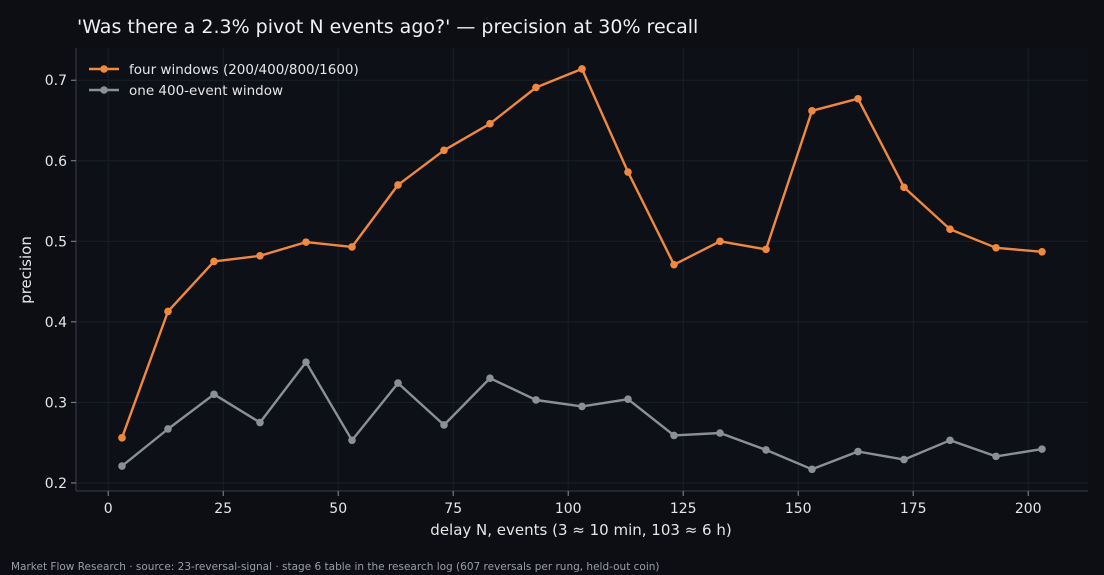 The height and width of the screenshot is (575, 1104). I want to click on y-tick-label: 0.7, so click(56, 81).